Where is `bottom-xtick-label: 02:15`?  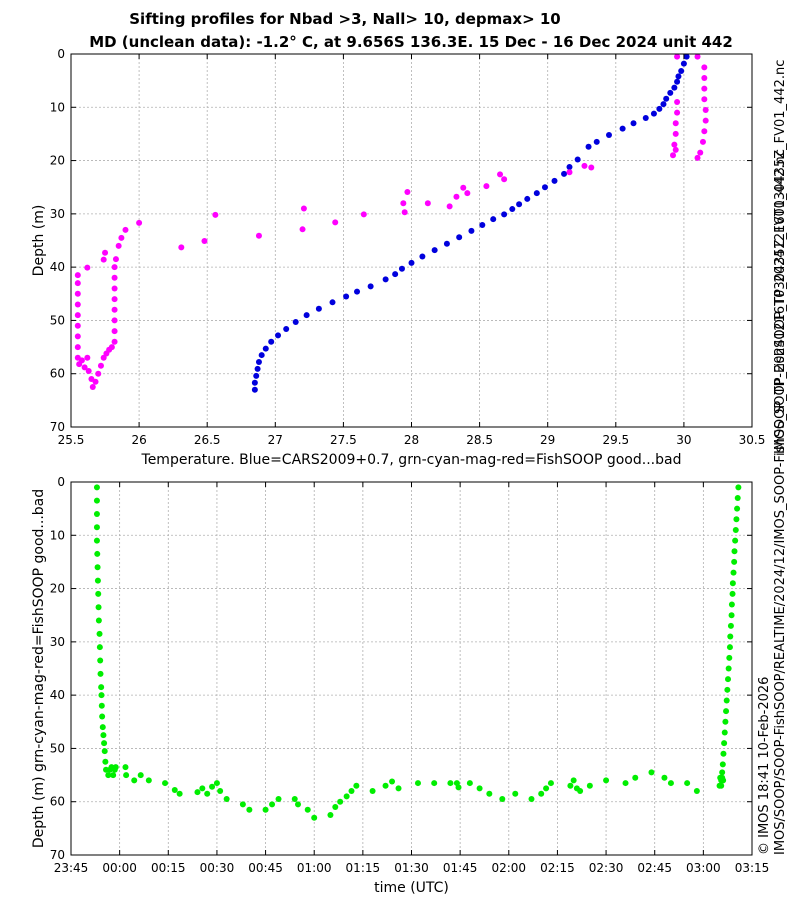 bottom-xtick-label: 02:15 is located at coordinates (557, 868).